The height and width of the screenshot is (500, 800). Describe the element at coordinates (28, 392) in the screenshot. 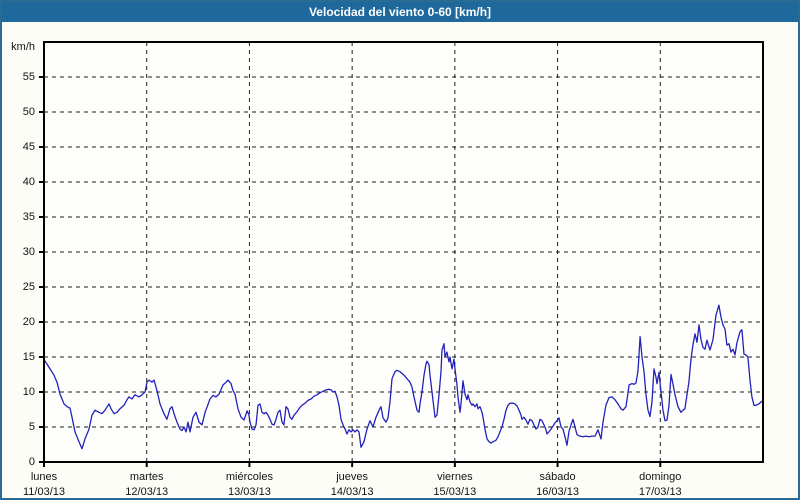

I see `y-tick-label: 10` at that location.